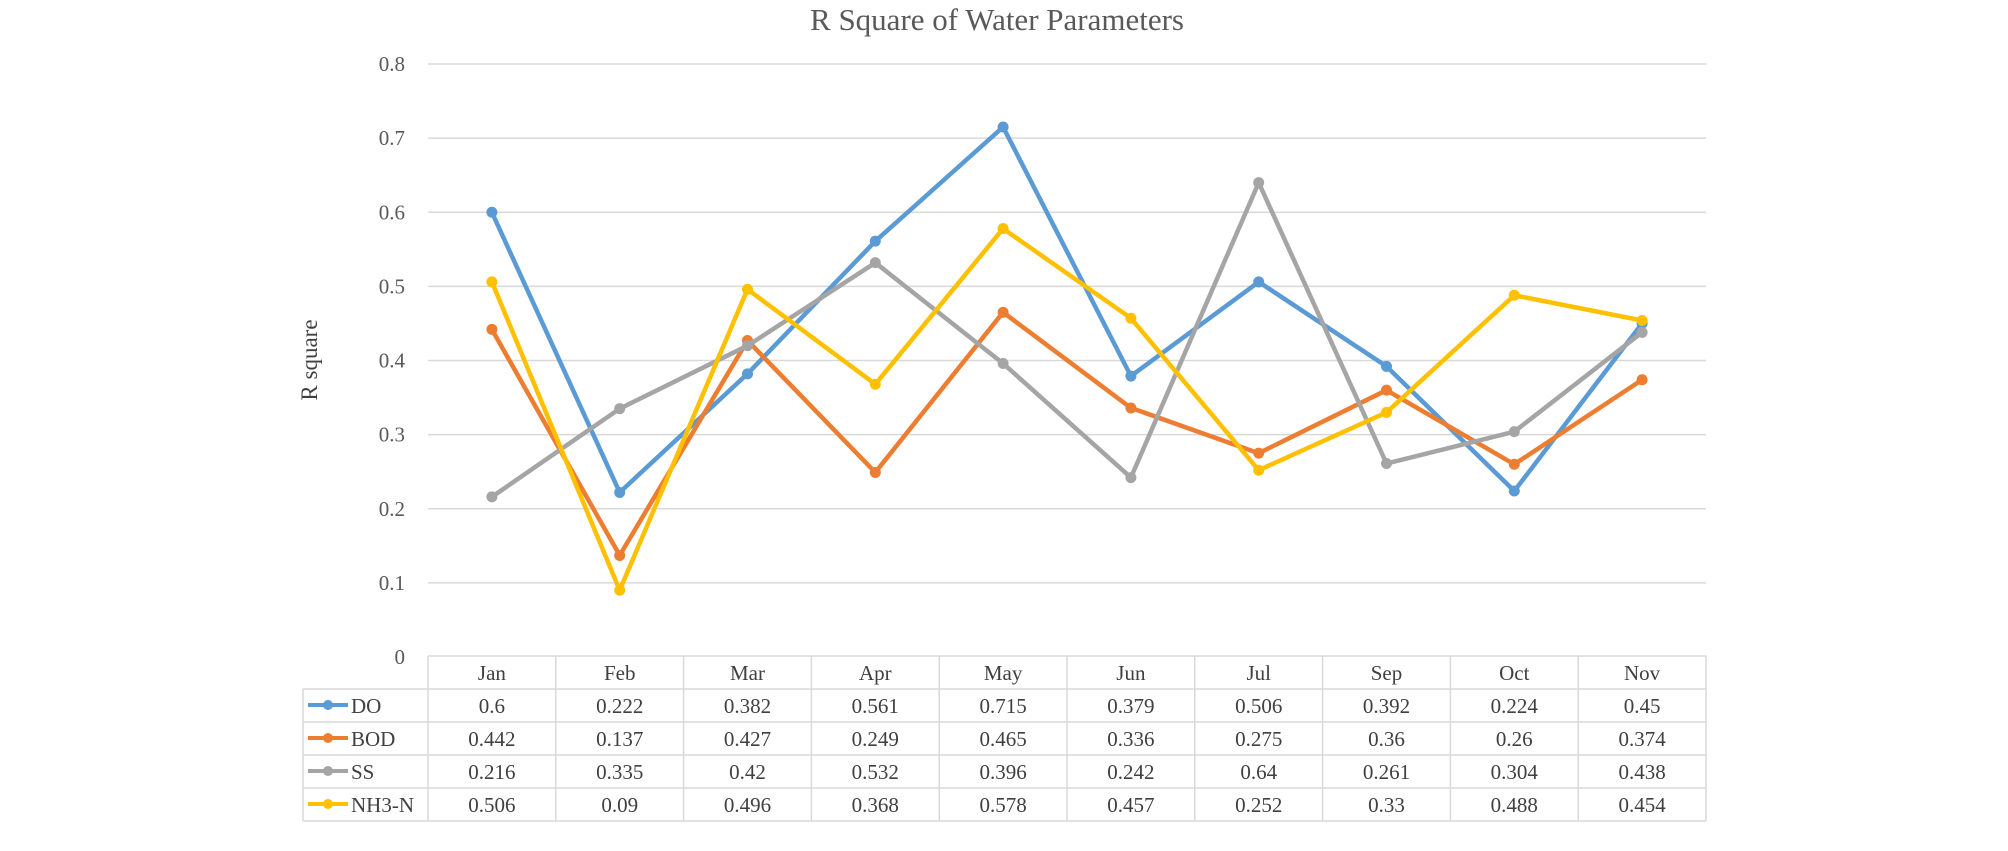 This screenshot has width=2008, height=851. I want to click on data-table-grid, so click(1004, 738).